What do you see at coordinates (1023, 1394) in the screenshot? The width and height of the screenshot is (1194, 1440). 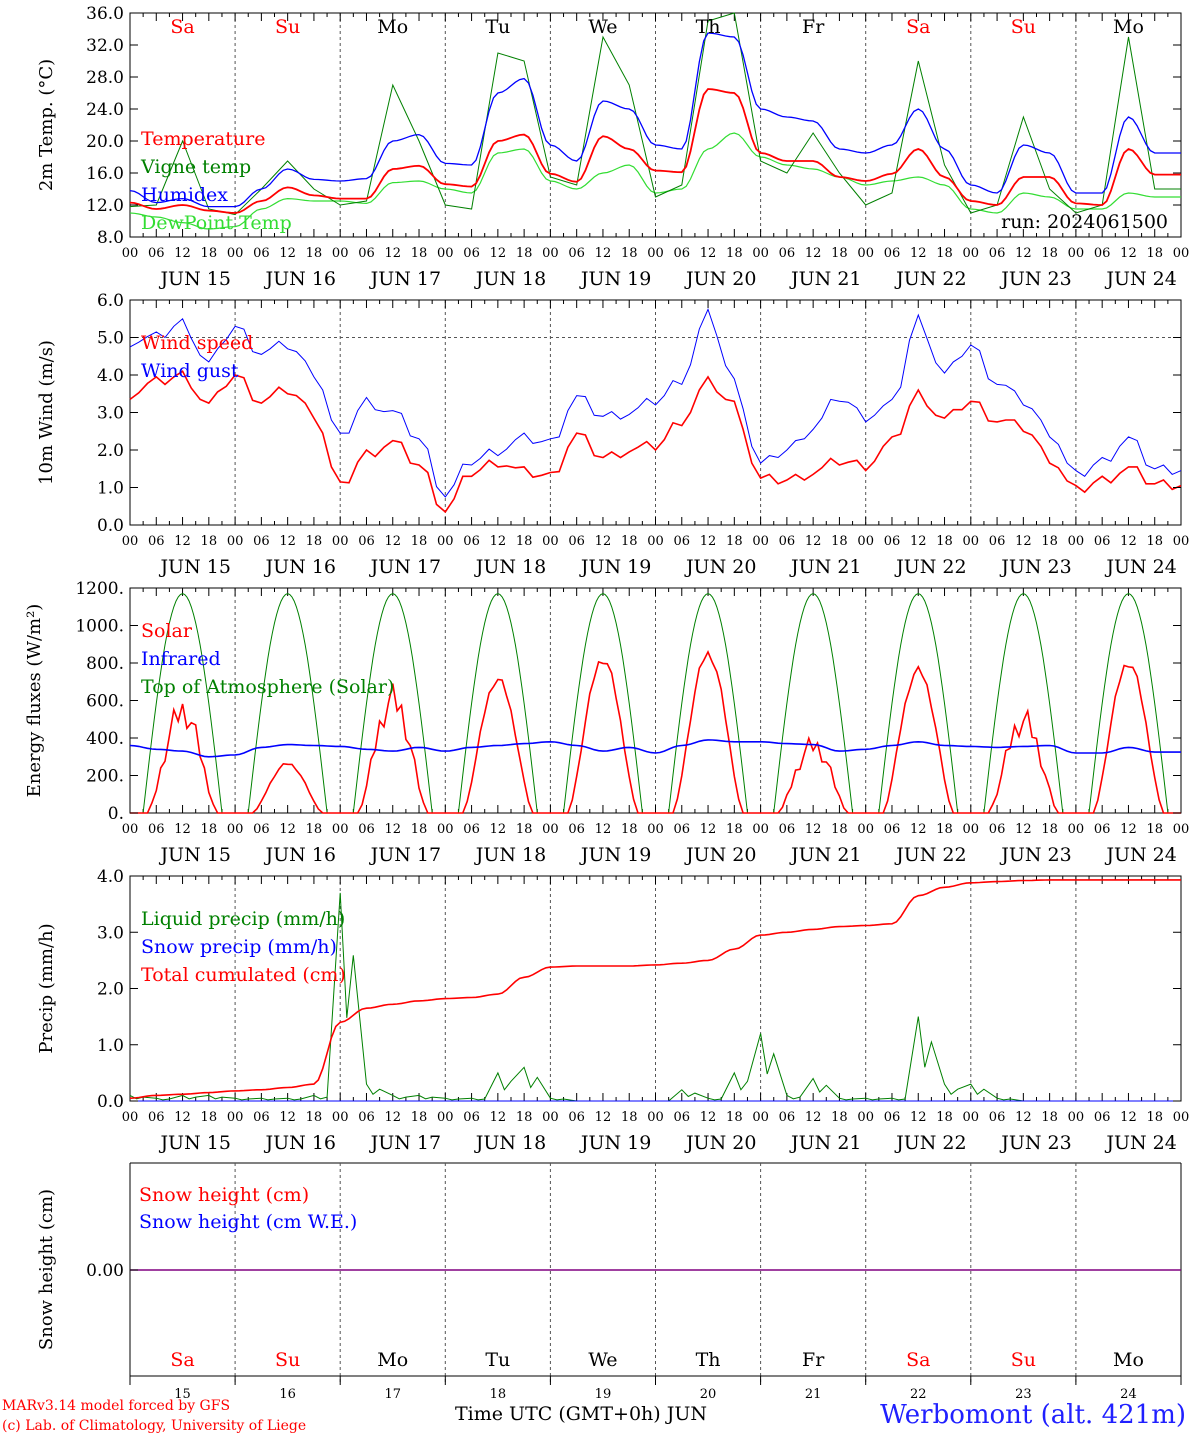 I see `day-number-label: 23` at bounding box center [1023, 1394].